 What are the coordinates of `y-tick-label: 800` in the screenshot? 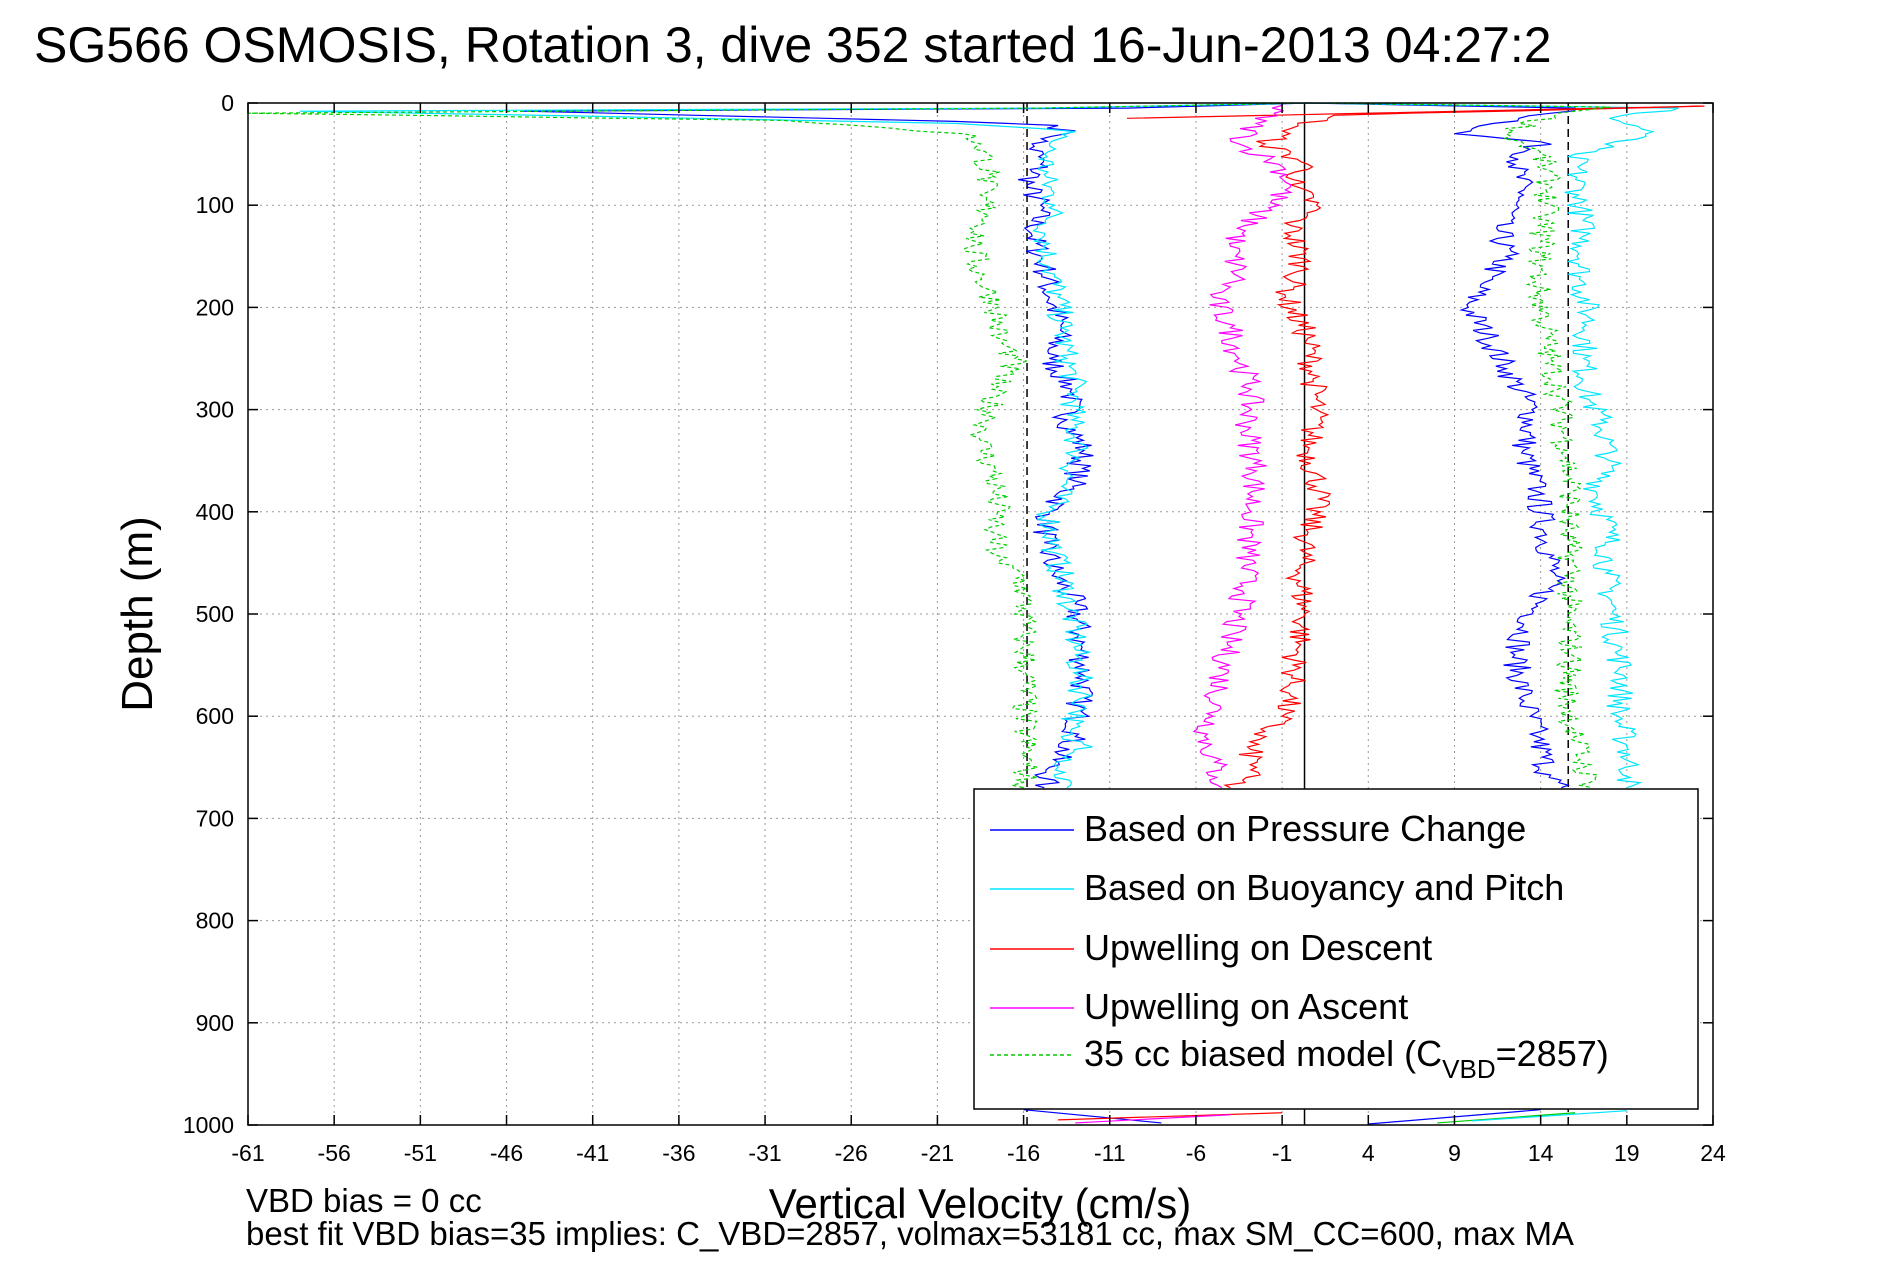 It's located at (215, 921).